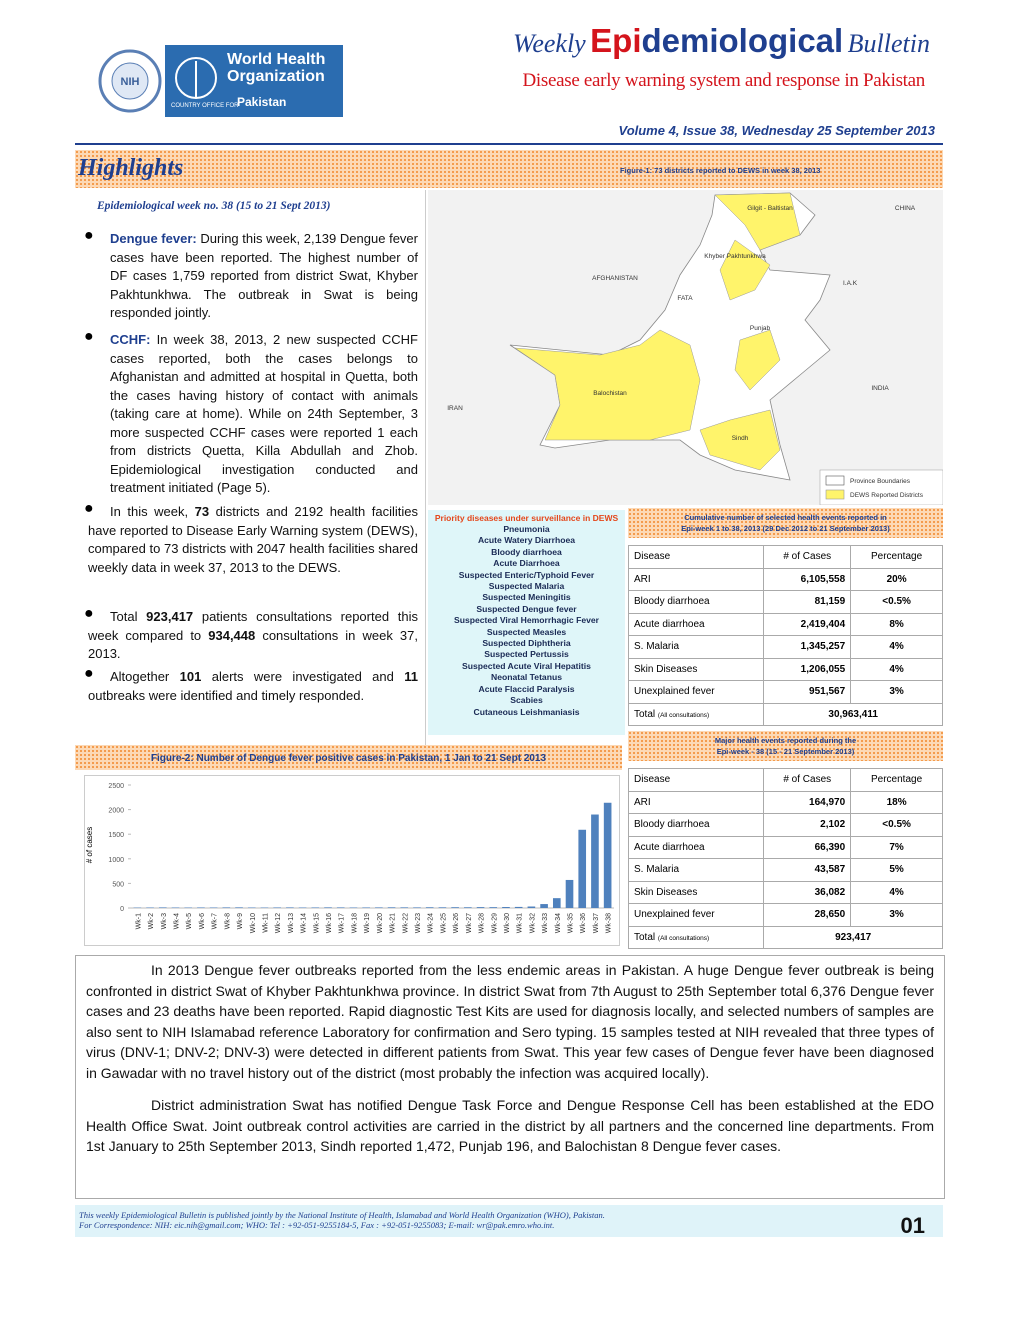  I want to click on rule, so click(509, 144).